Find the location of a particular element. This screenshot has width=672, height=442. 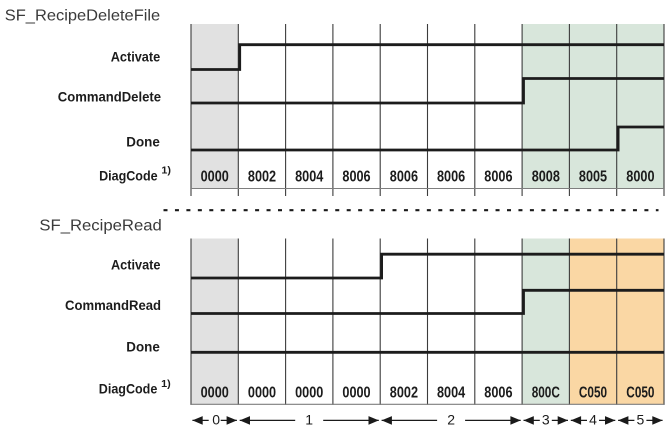

svg-text: 8008 is located at coordinates (546, 176).